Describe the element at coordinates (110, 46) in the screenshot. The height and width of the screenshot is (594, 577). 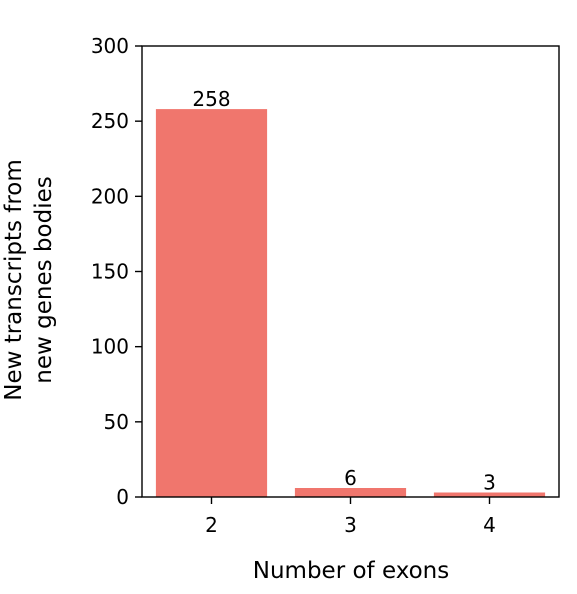
I see `y-tick-label-300: 300` at that location.